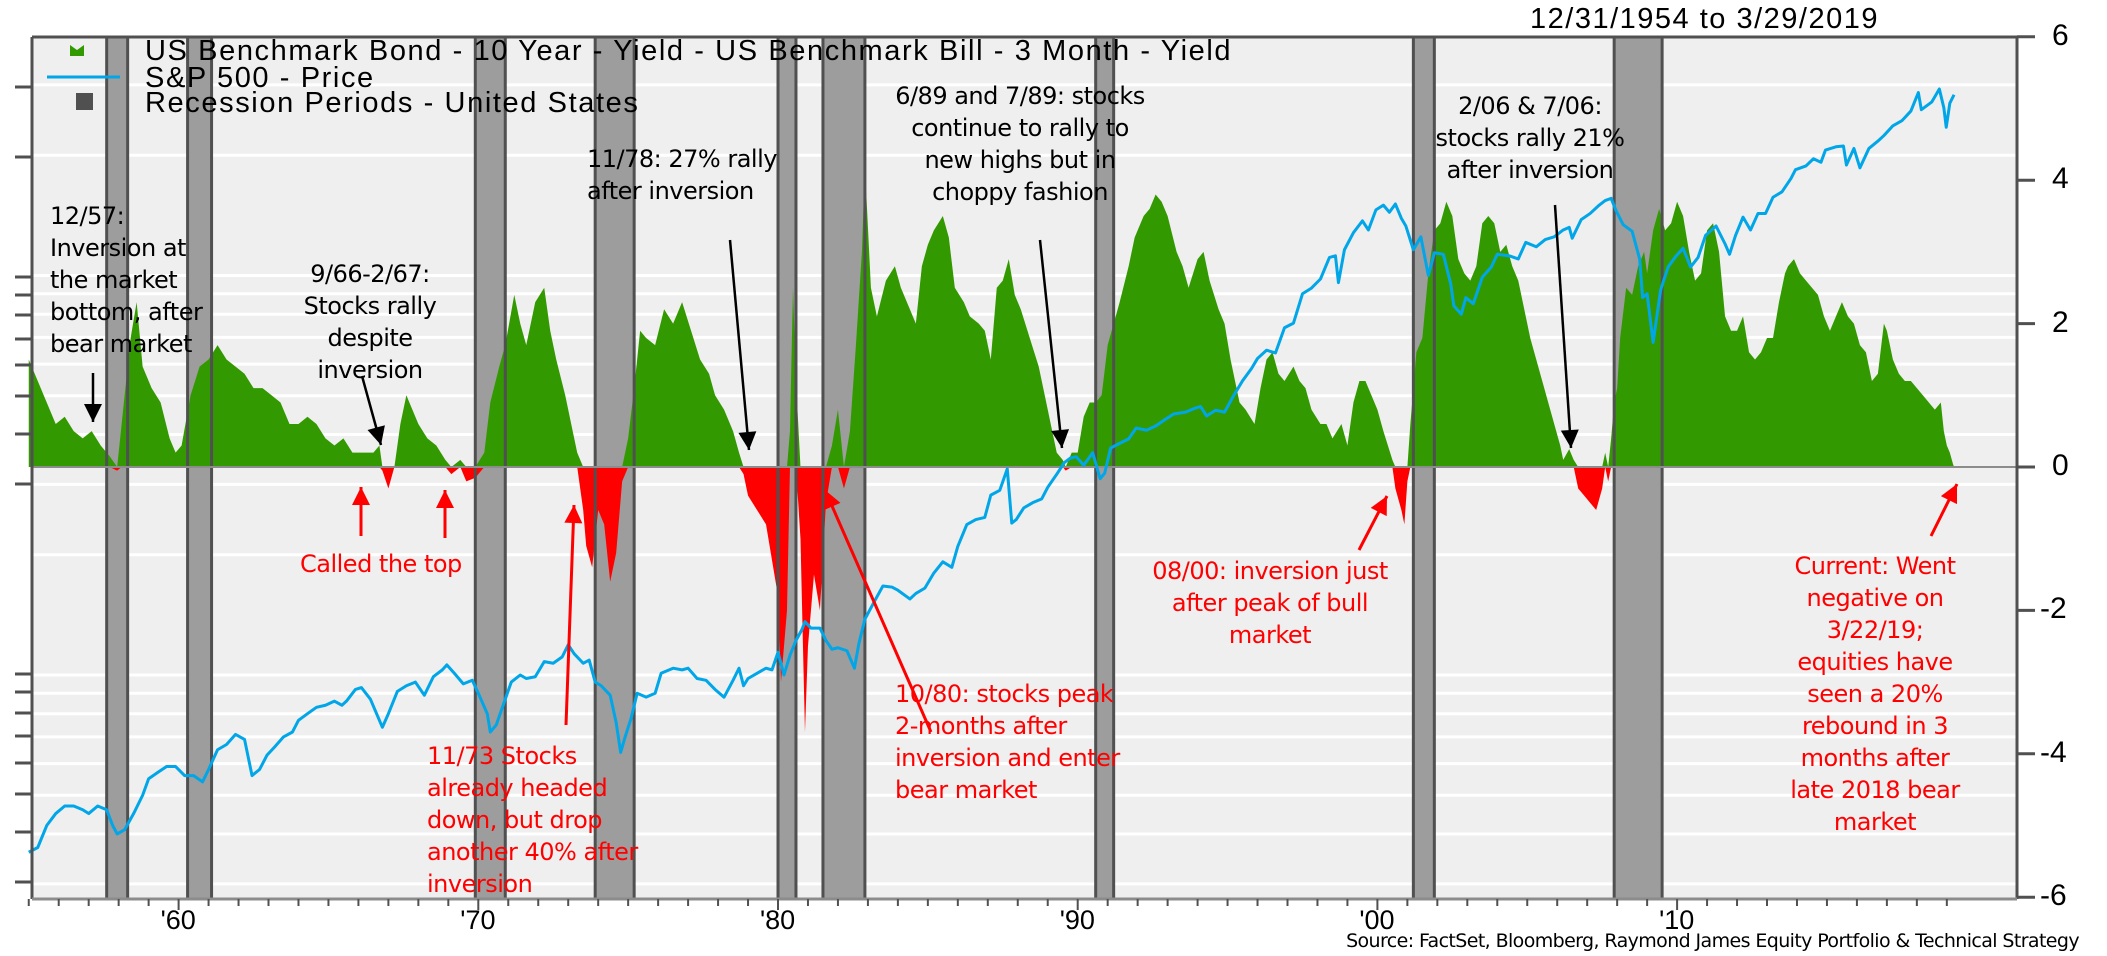 The height and width of the screenshot is (956, 2107). Describe the element at coordinates (1007, 758) in the screenshot. I see `annotation-line: inversion and enter` at that location.